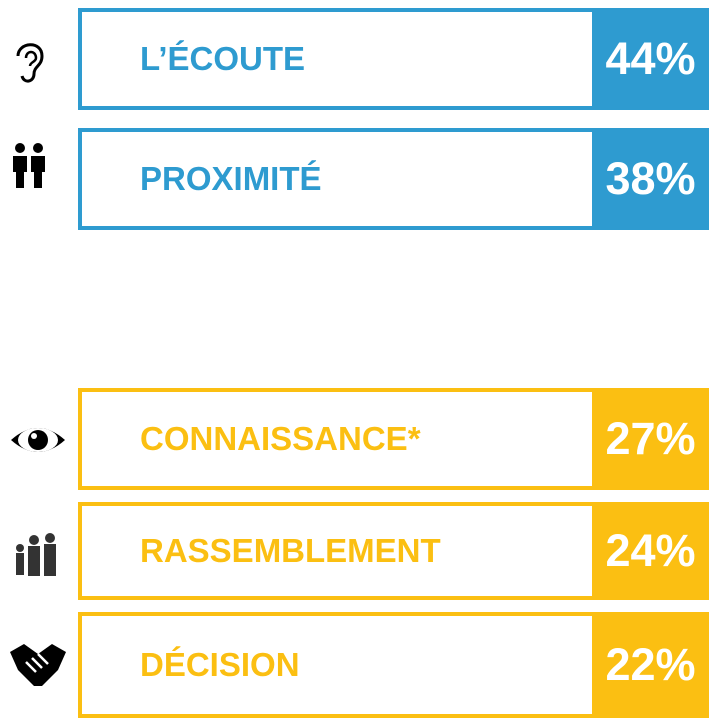 The height and width of the screenshot is (724, 709). Describe the element at coordinates (38, 665) in the screenshot. I see `handshake-icon` at that location.